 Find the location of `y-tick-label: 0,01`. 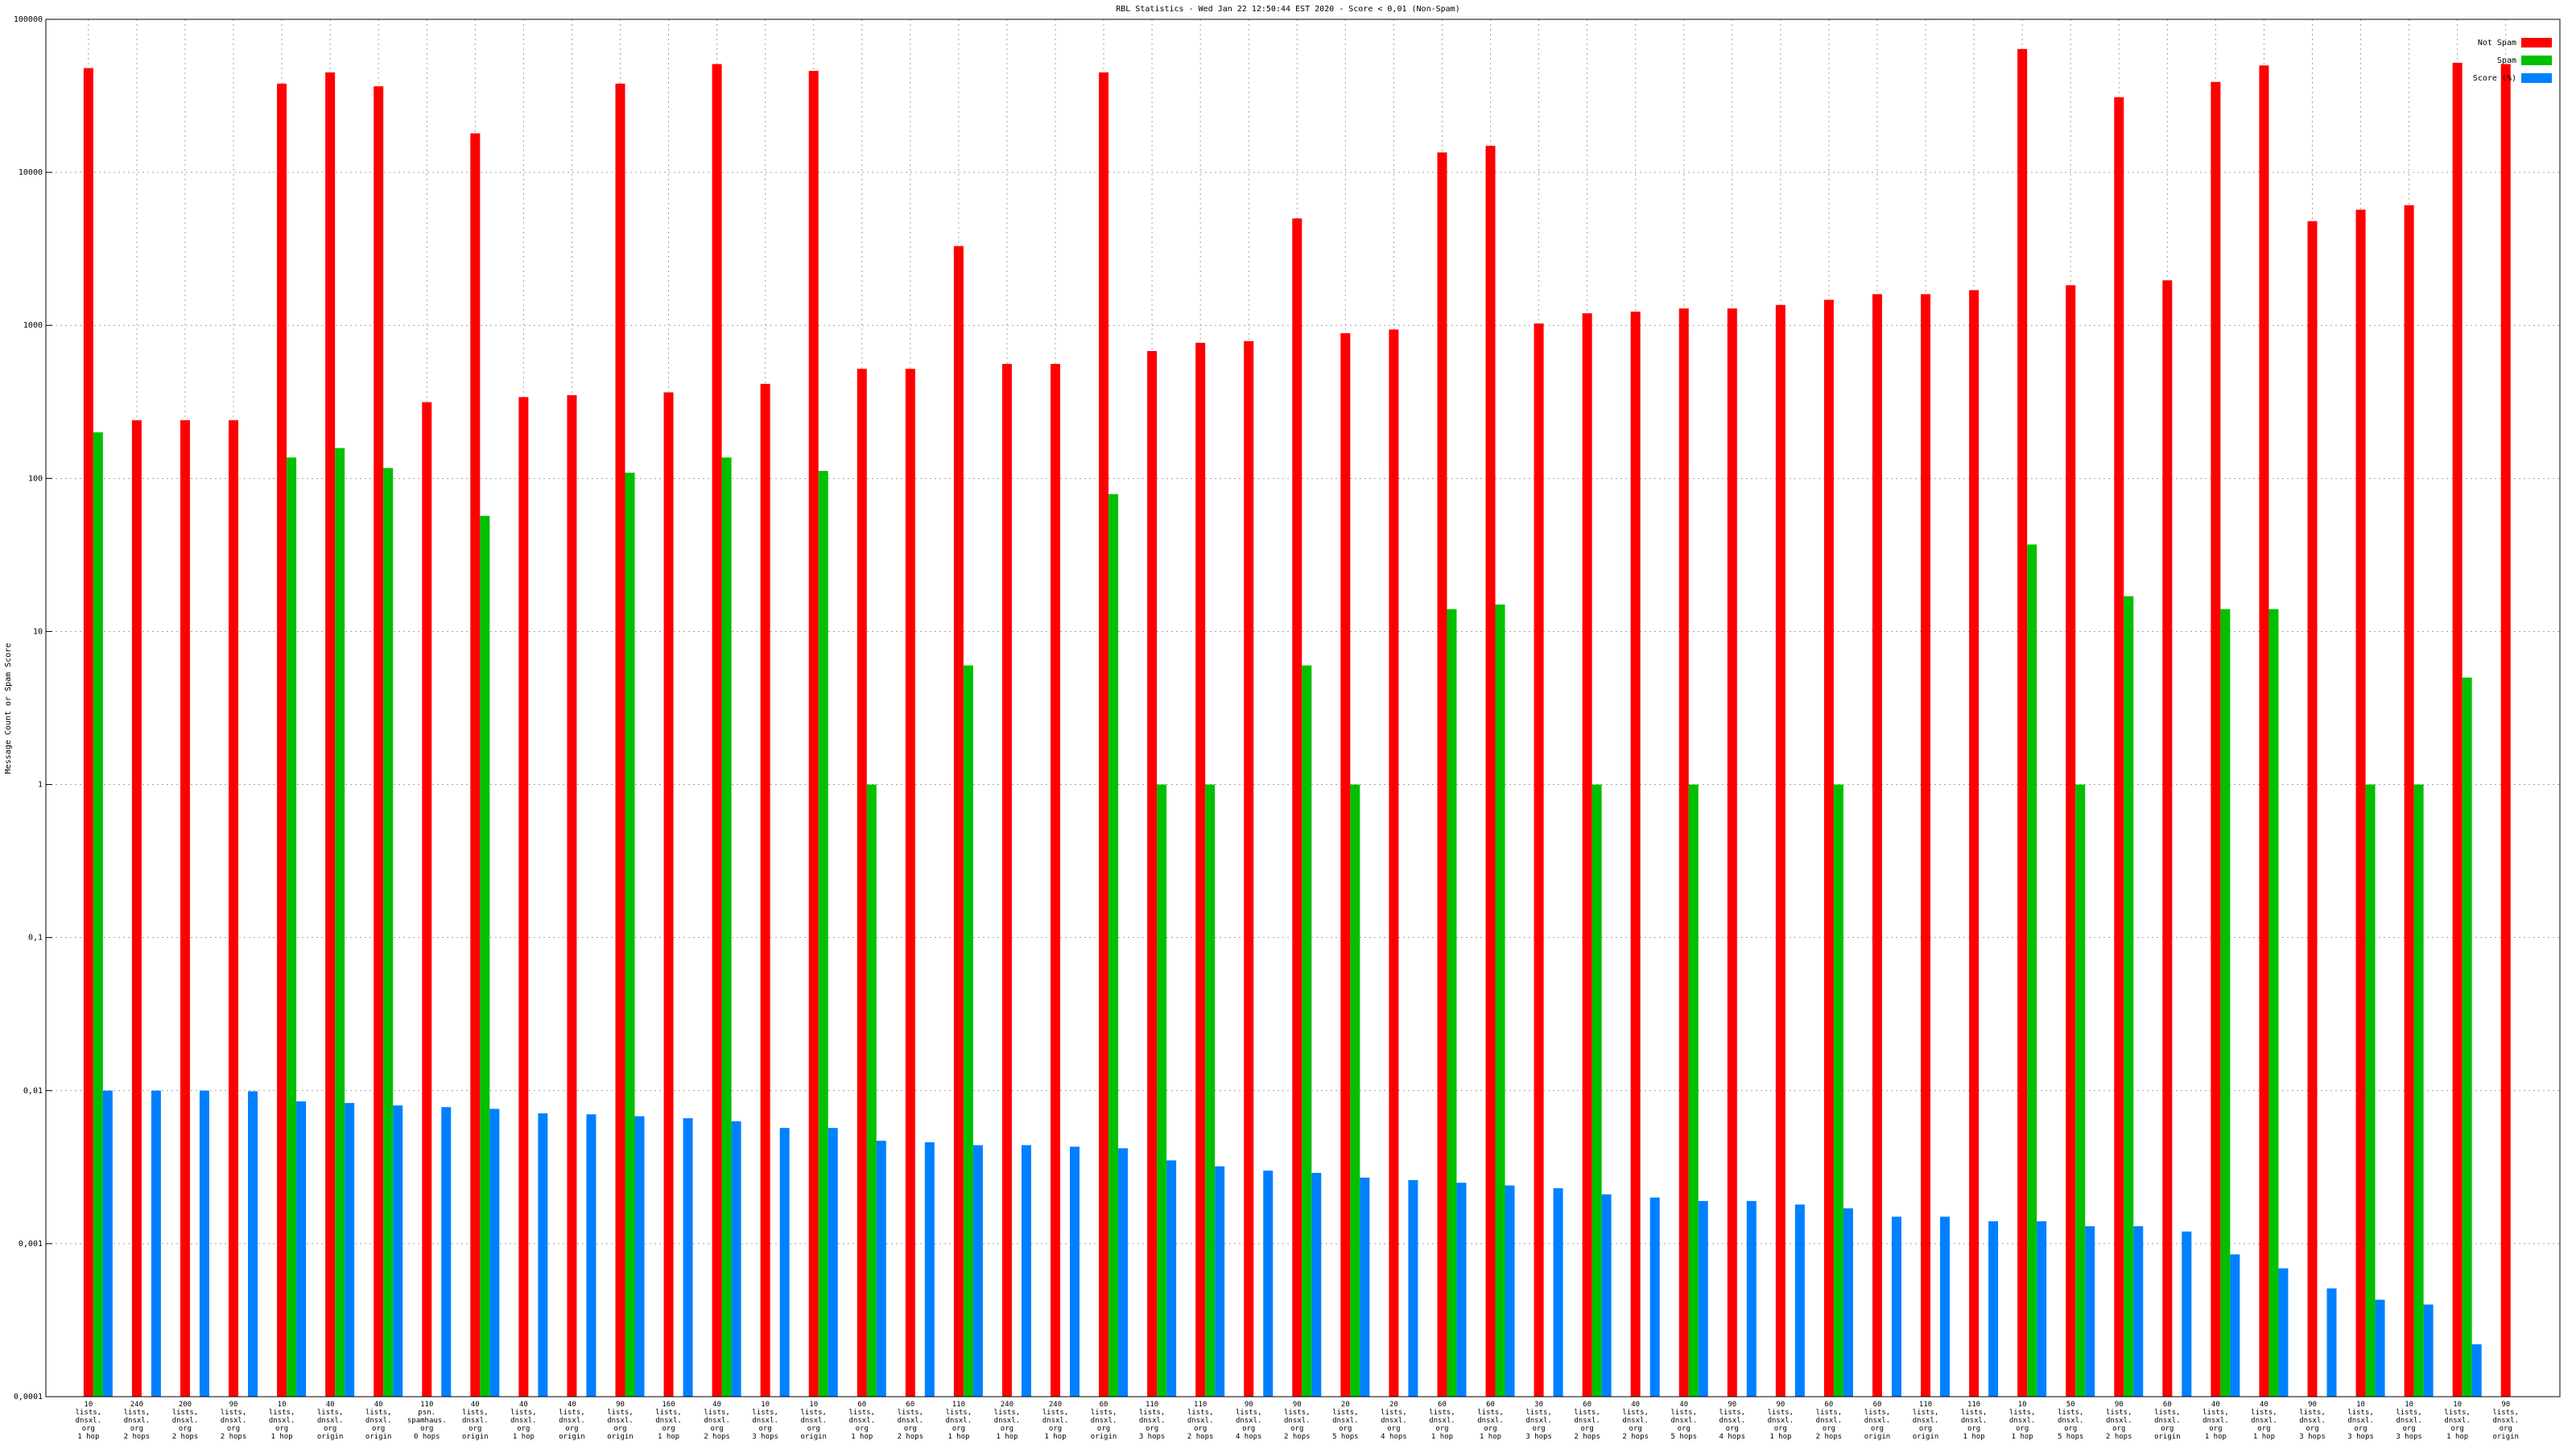

y-tick-label: 0,01 is located at coordinates (33, 1091).